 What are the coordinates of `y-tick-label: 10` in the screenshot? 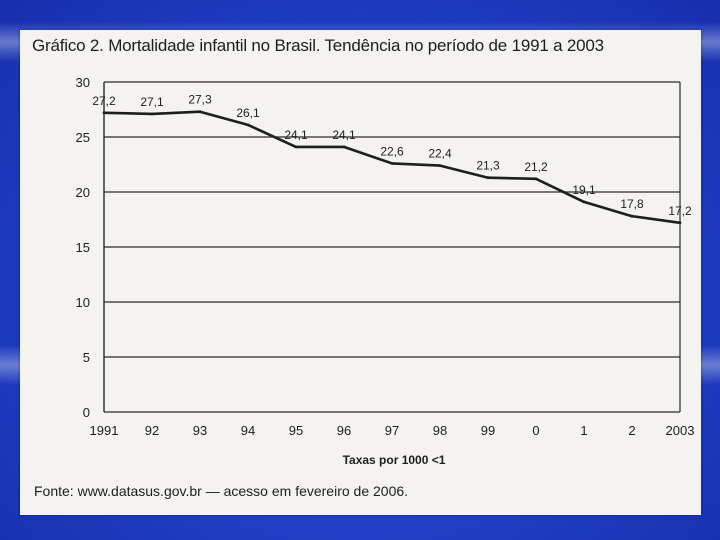 It's located at (83, 302).